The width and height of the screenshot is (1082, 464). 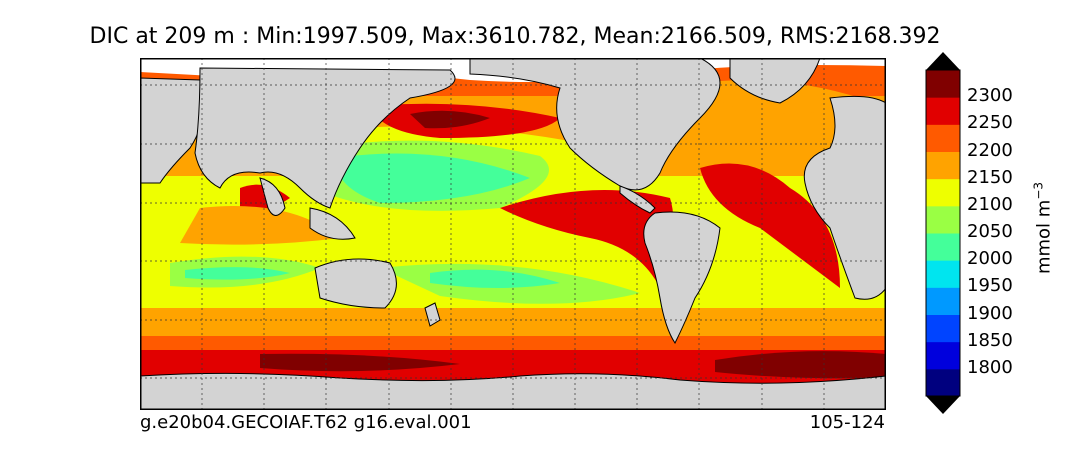 I want to click on units-base: mmol m, so click(x=1044, y=237).